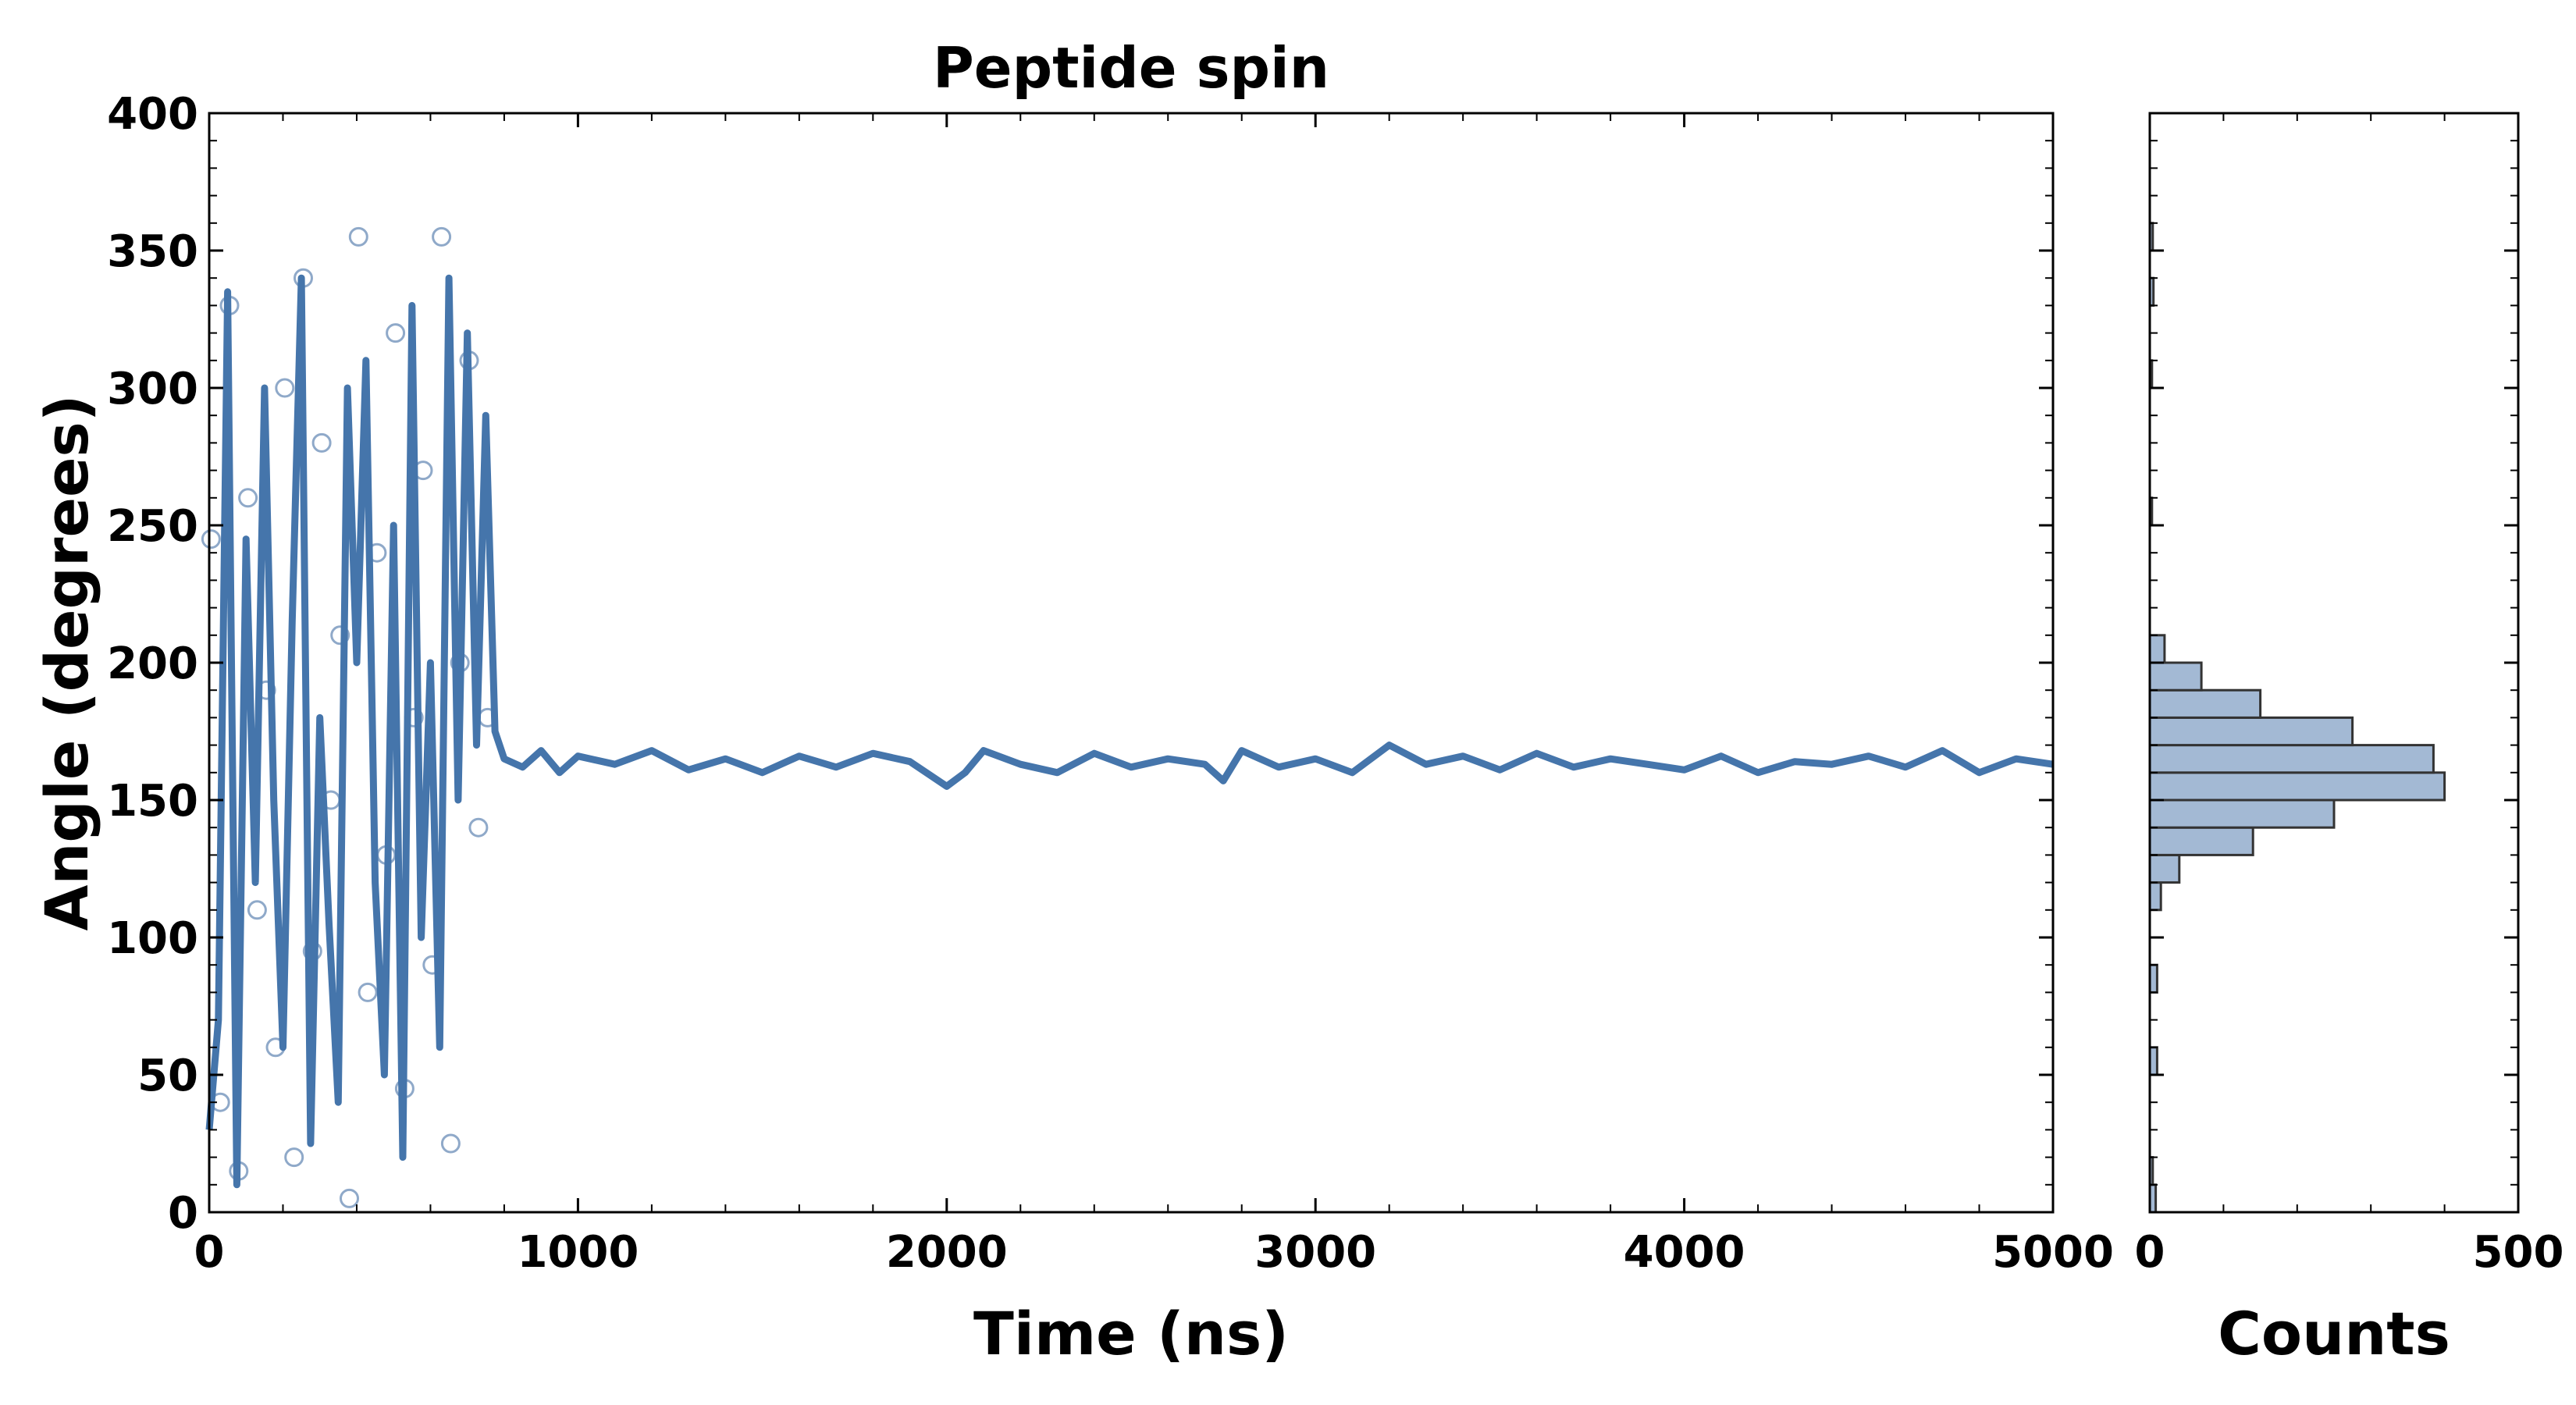 Image resolution: width=2576 pixels, height=1405 pixels. Describe the element at coordinates (1131, 1334) in the screenshot. I see `x-axis-label: Time (ns)` at that location.